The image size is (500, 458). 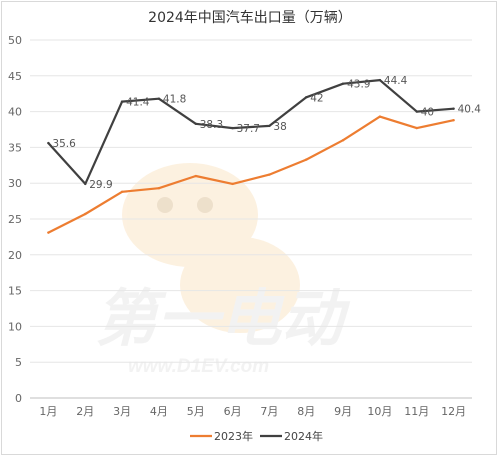 What do you see at coordinates (15, 326) in the screenshot?
I see `y-tick-label: 10` at bounding box center [15, 326].